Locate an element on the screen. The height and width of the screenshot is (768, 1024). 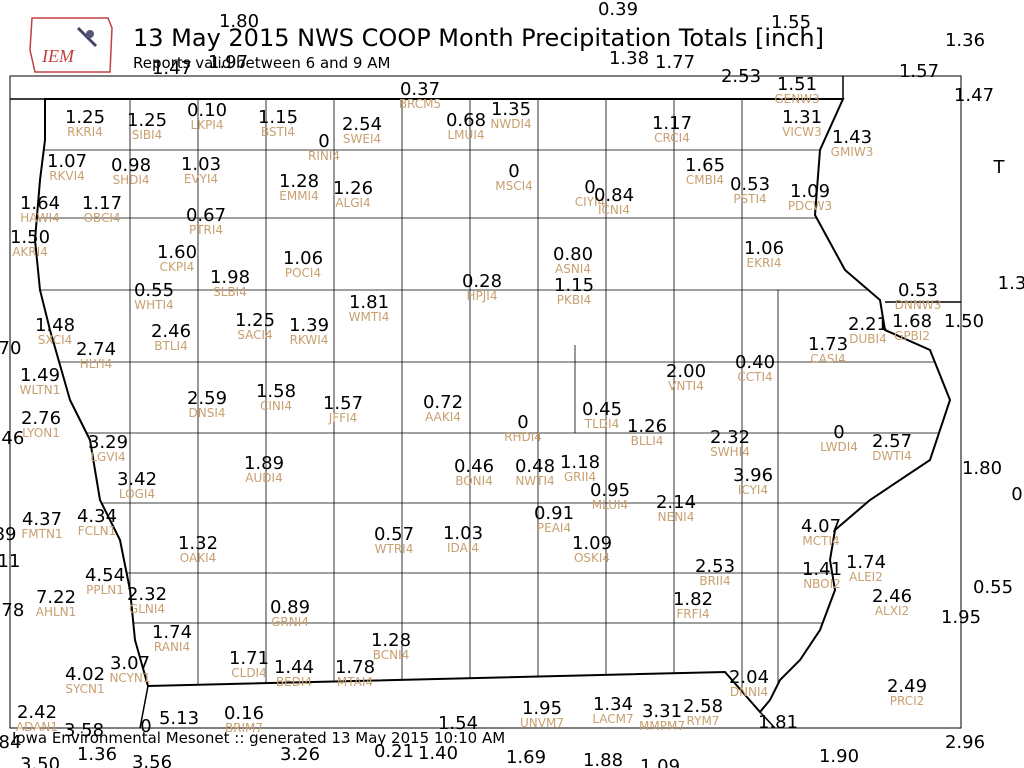
station-id: SIBI4 is located at coordinates (147, 135).